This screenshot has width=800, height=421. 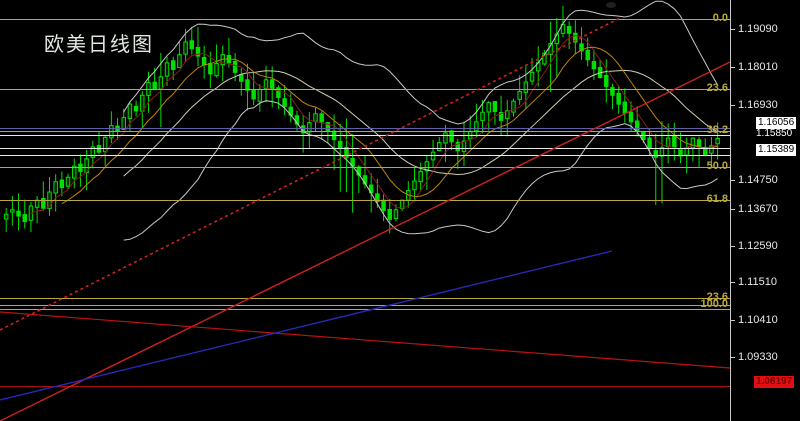 I want to click on axis-price-label: 1.09330, so click(x=758, y=357).